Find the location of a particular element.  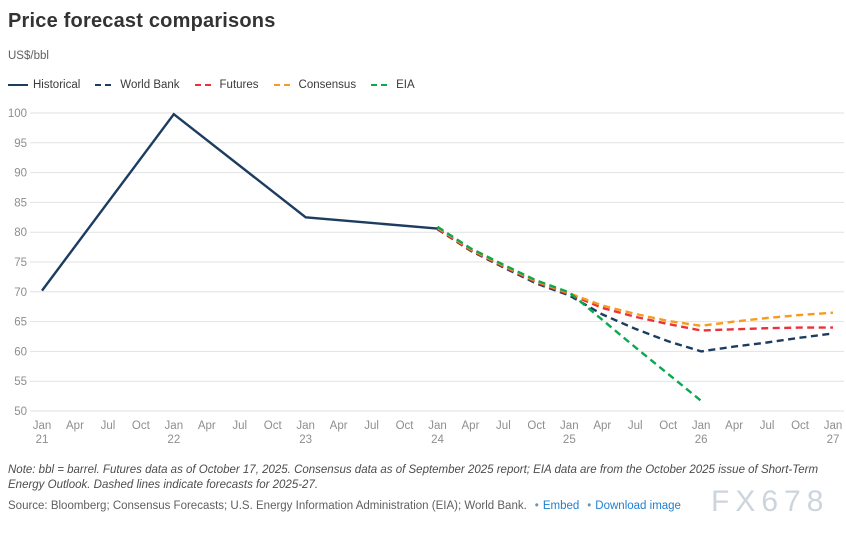

x-tick-year-label: 26 is located at coordinates (701, 440).